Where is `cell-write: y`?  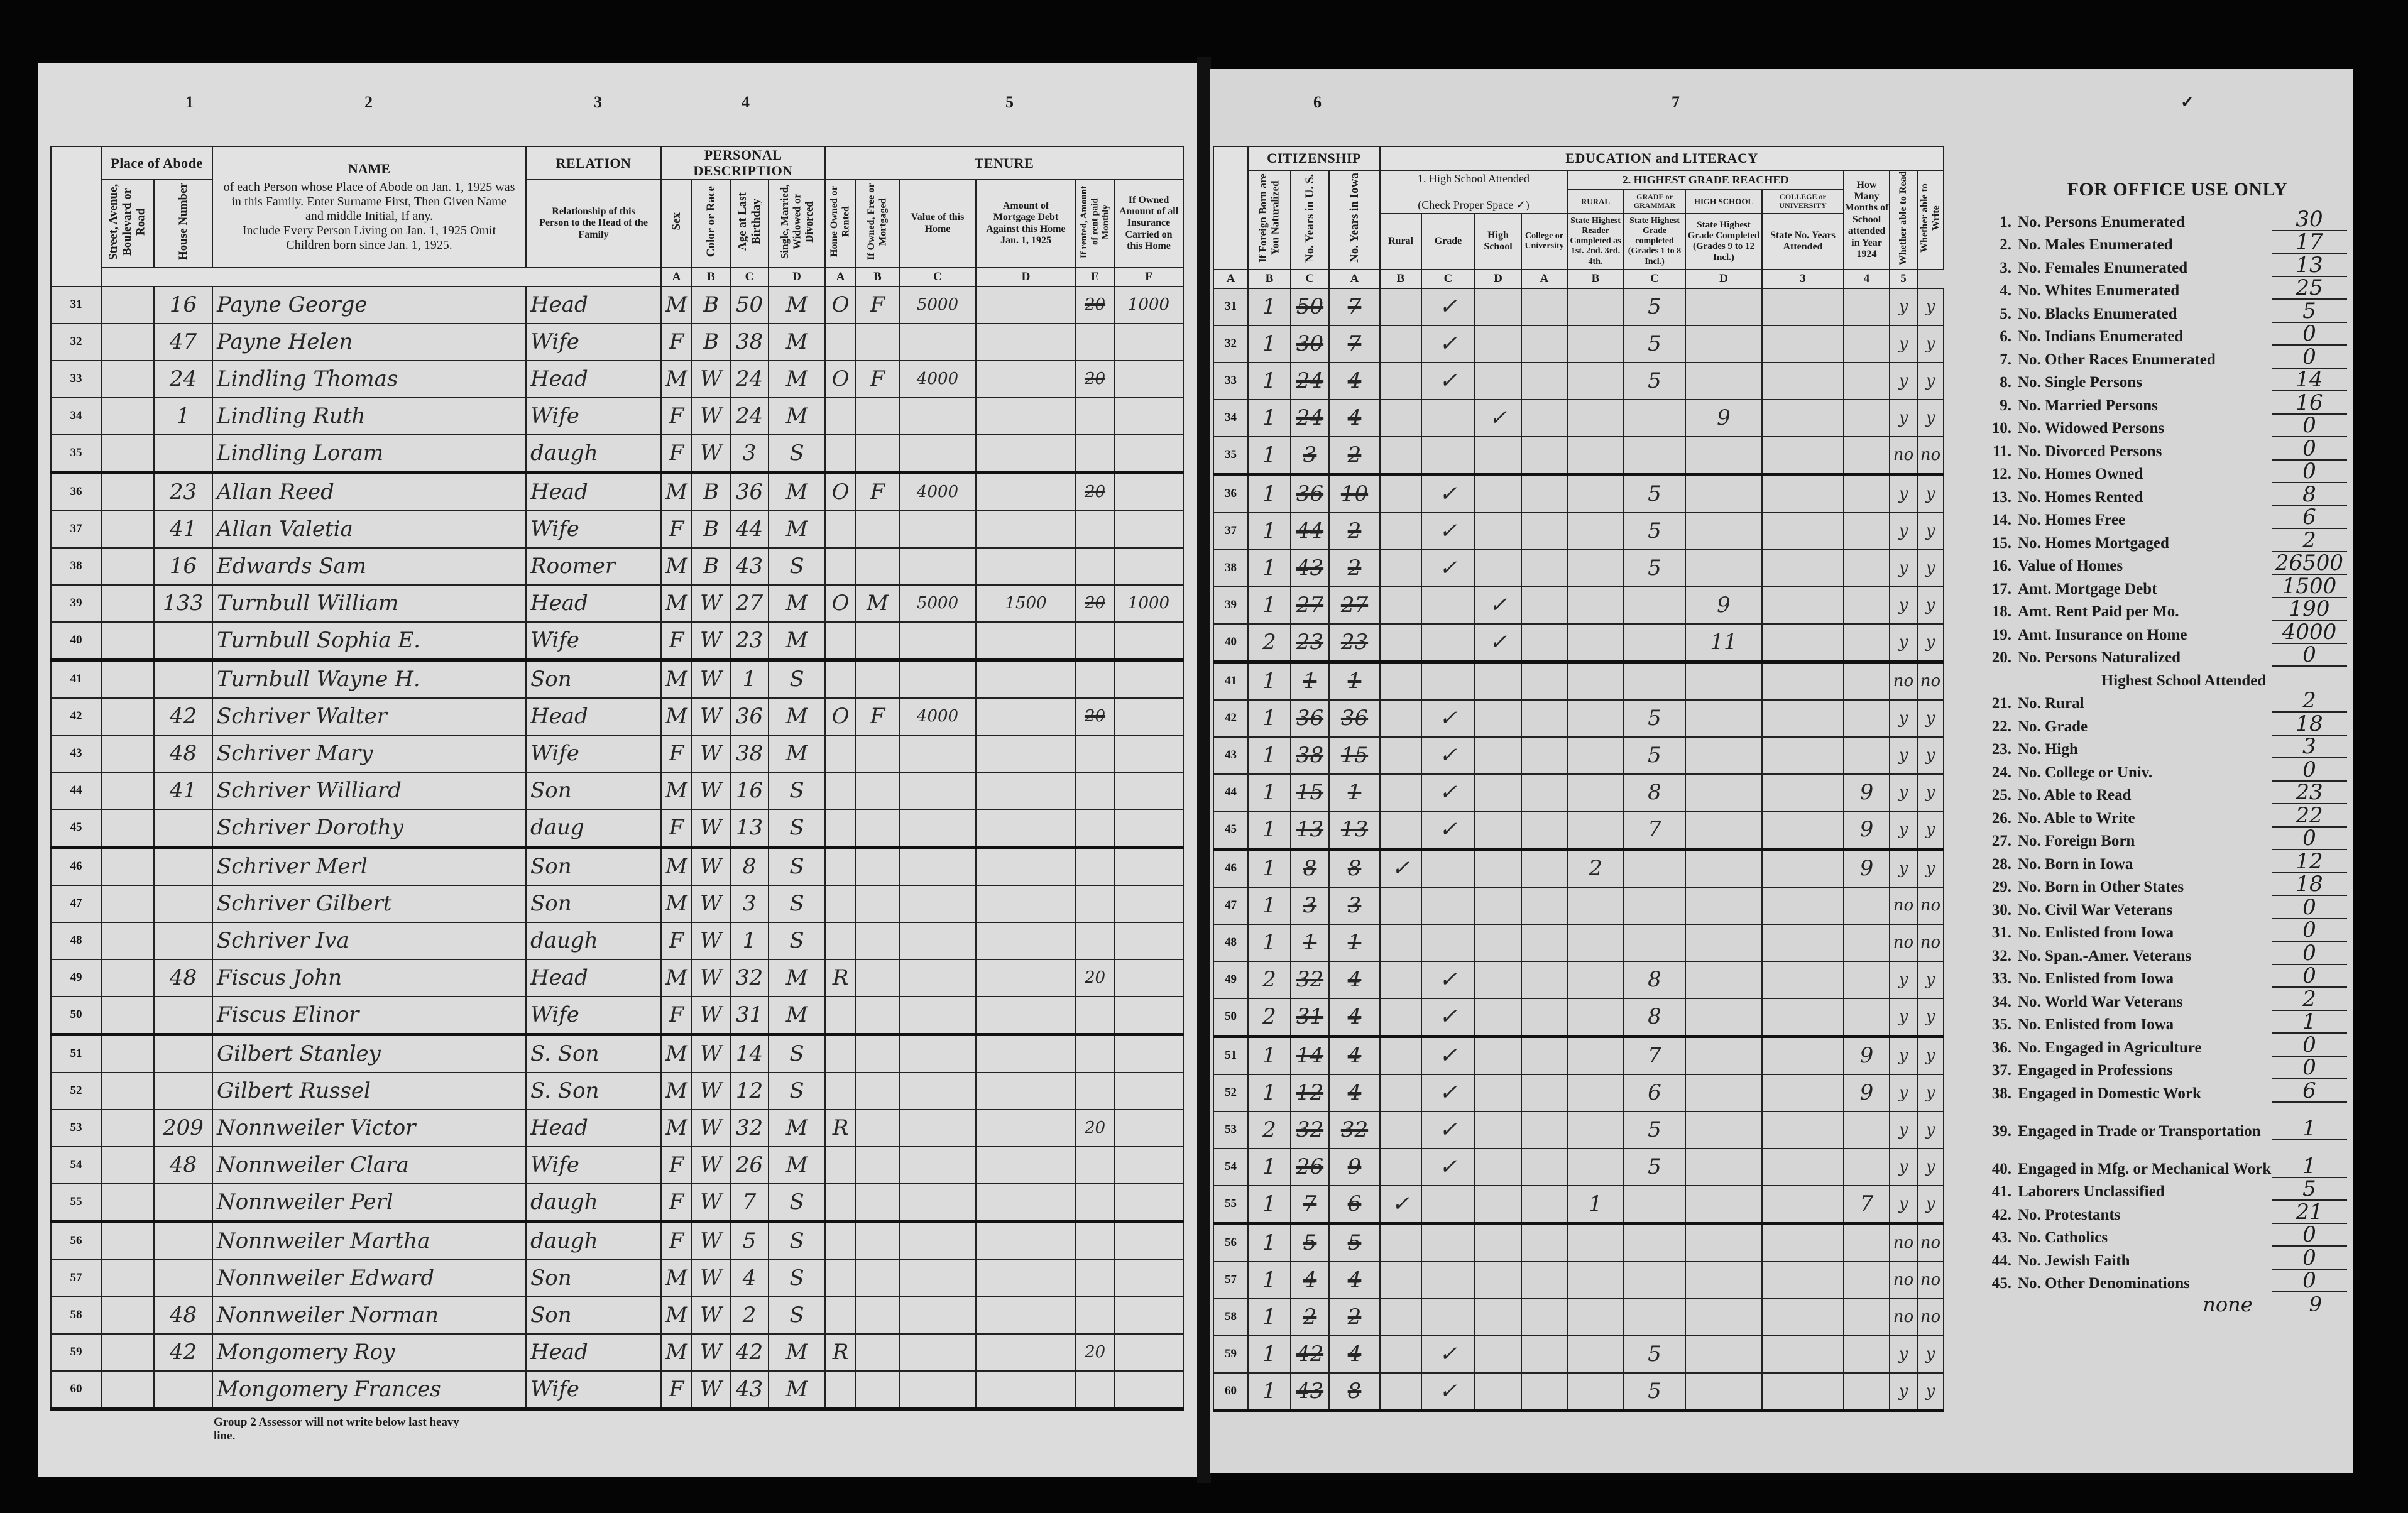
cell-write: y is located at coordinates (1930, 756).